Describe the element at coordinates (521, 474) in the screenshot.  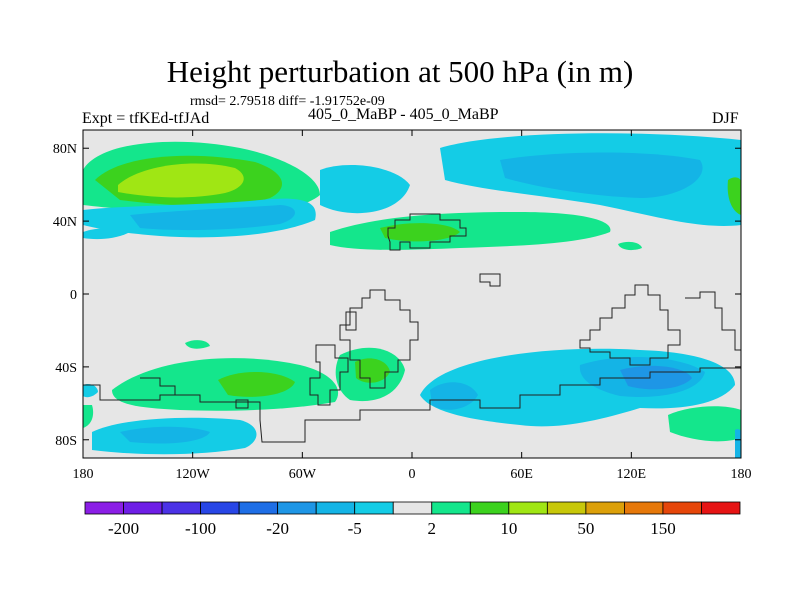
I see `x-tick-label: 60E` at that location.